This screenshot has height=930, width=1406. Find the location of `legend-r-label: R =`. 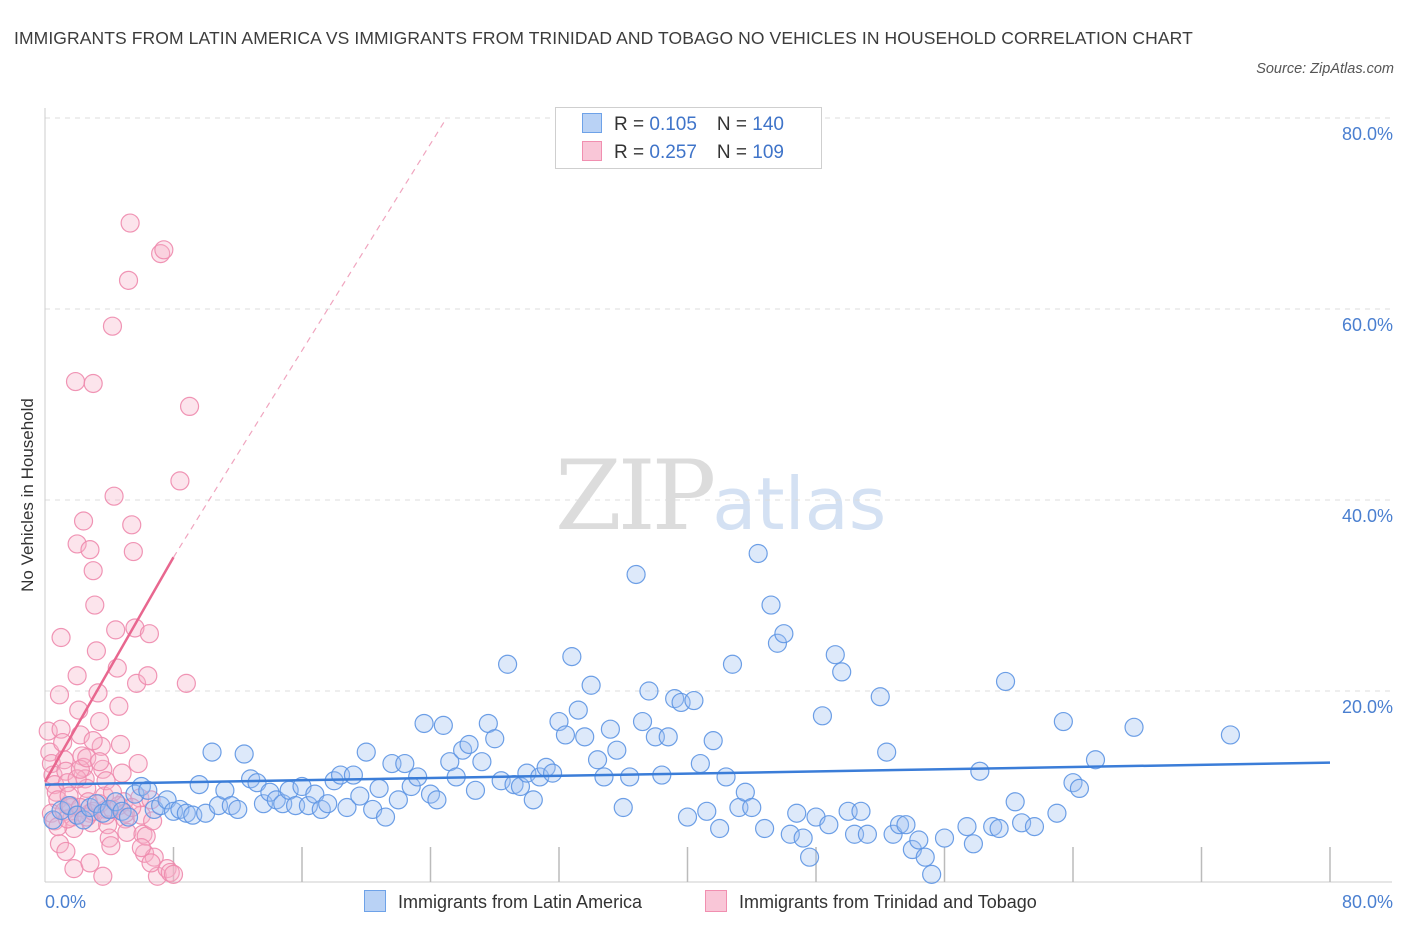

legend-r-label: R = is located at coordinates (632, 124).